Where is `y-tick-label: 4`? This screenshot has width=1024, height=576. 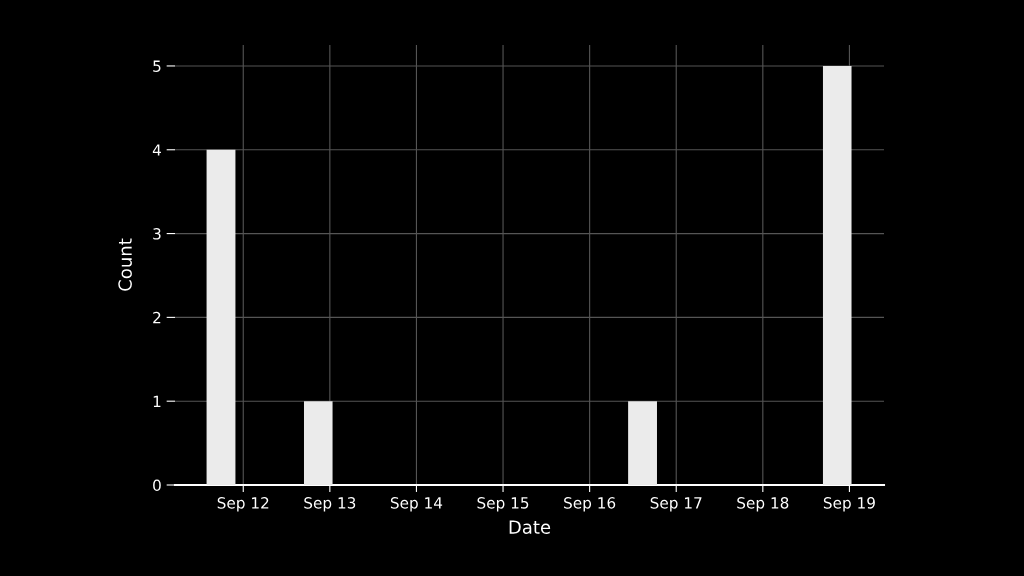
y-tick-label: 4 is located at coordinates (156, 150).